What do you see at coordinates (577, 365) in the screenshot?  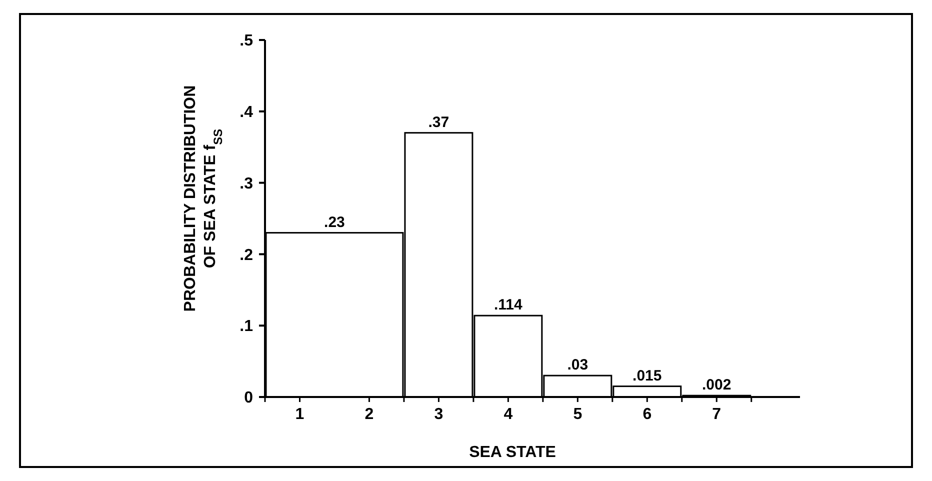 I see `data-label: .03` at bounding box center [577, 365].